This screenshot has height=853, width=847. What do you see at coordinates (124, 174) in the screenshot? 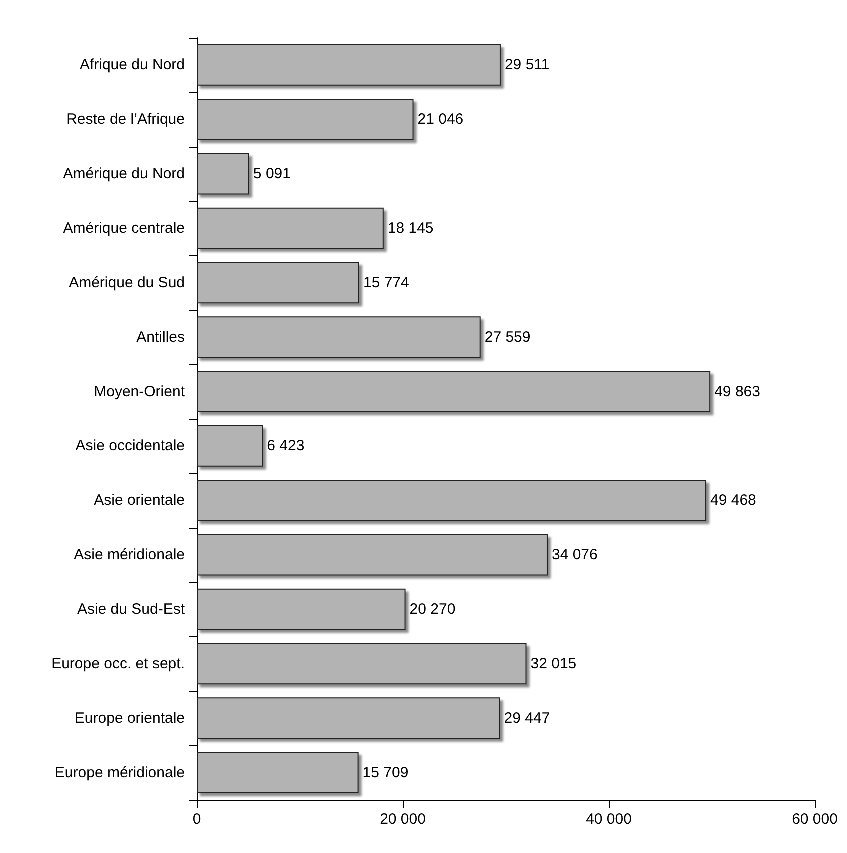
I see `y-tick-label: Amérique du Nord` at bounding box center [124, 174].